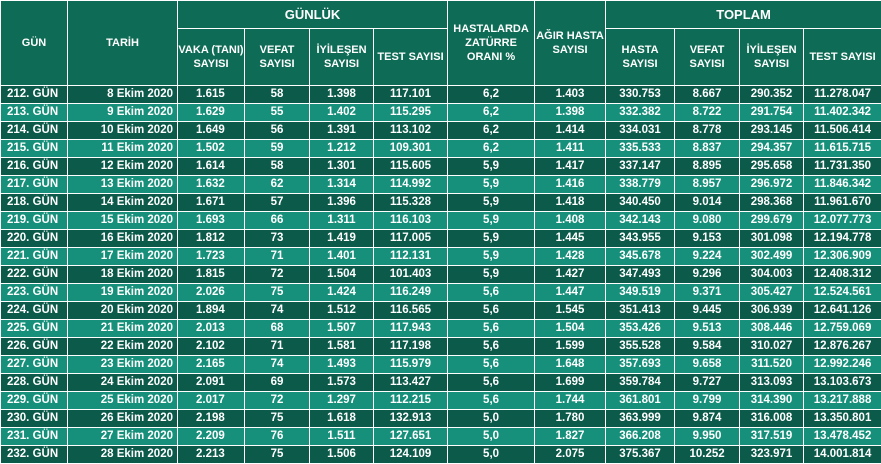  What do you see at coordinates (313, 15) in the screenshot?
I see `header-gunluk: GÜNLÜK` at bounding box center [313, 15].